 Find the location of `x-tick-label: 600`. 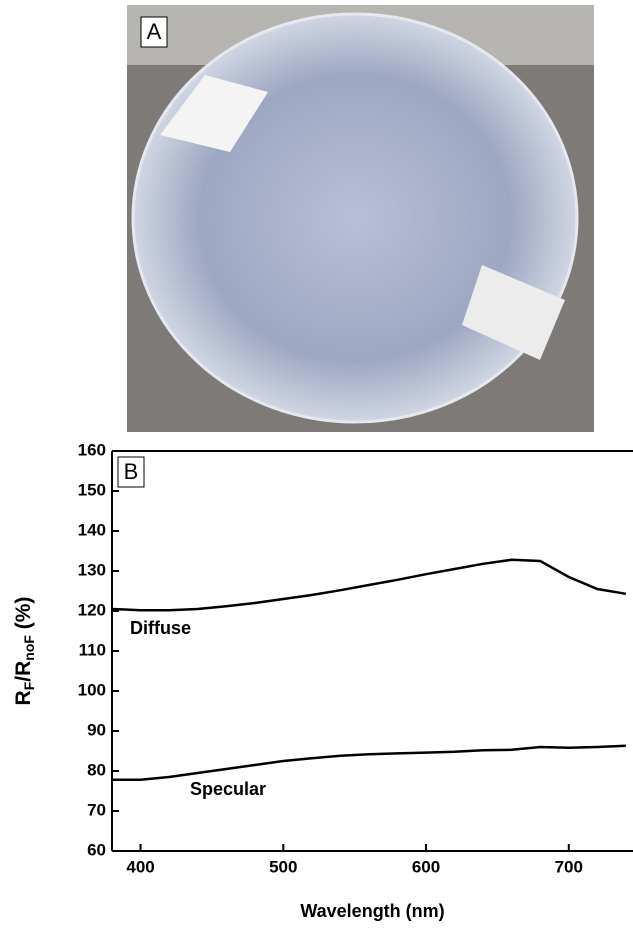

x-tick-label: 600 is located at coordinates (426, 866).